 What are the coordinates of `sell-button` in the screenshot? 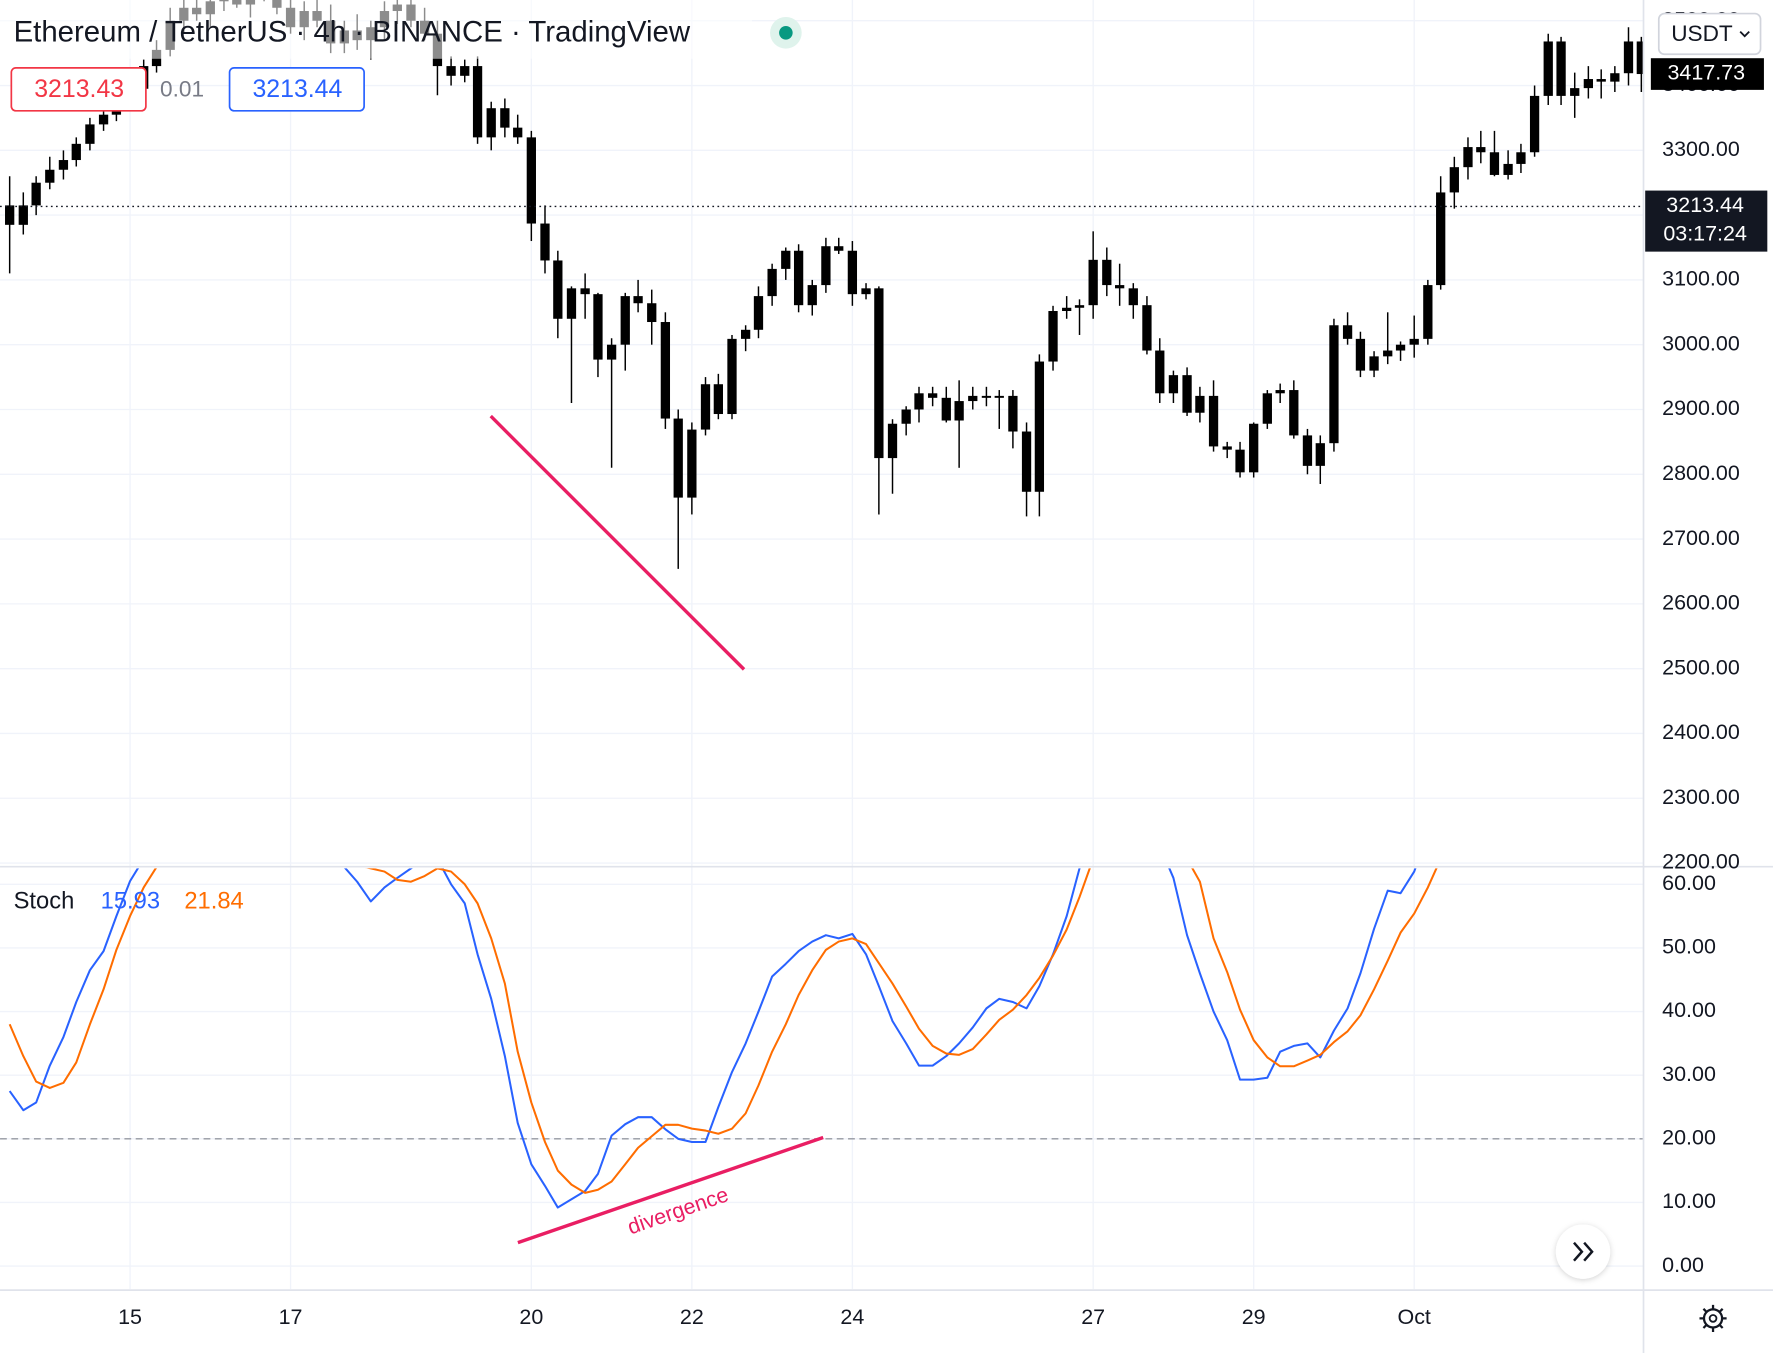 It's located at (78, 89).